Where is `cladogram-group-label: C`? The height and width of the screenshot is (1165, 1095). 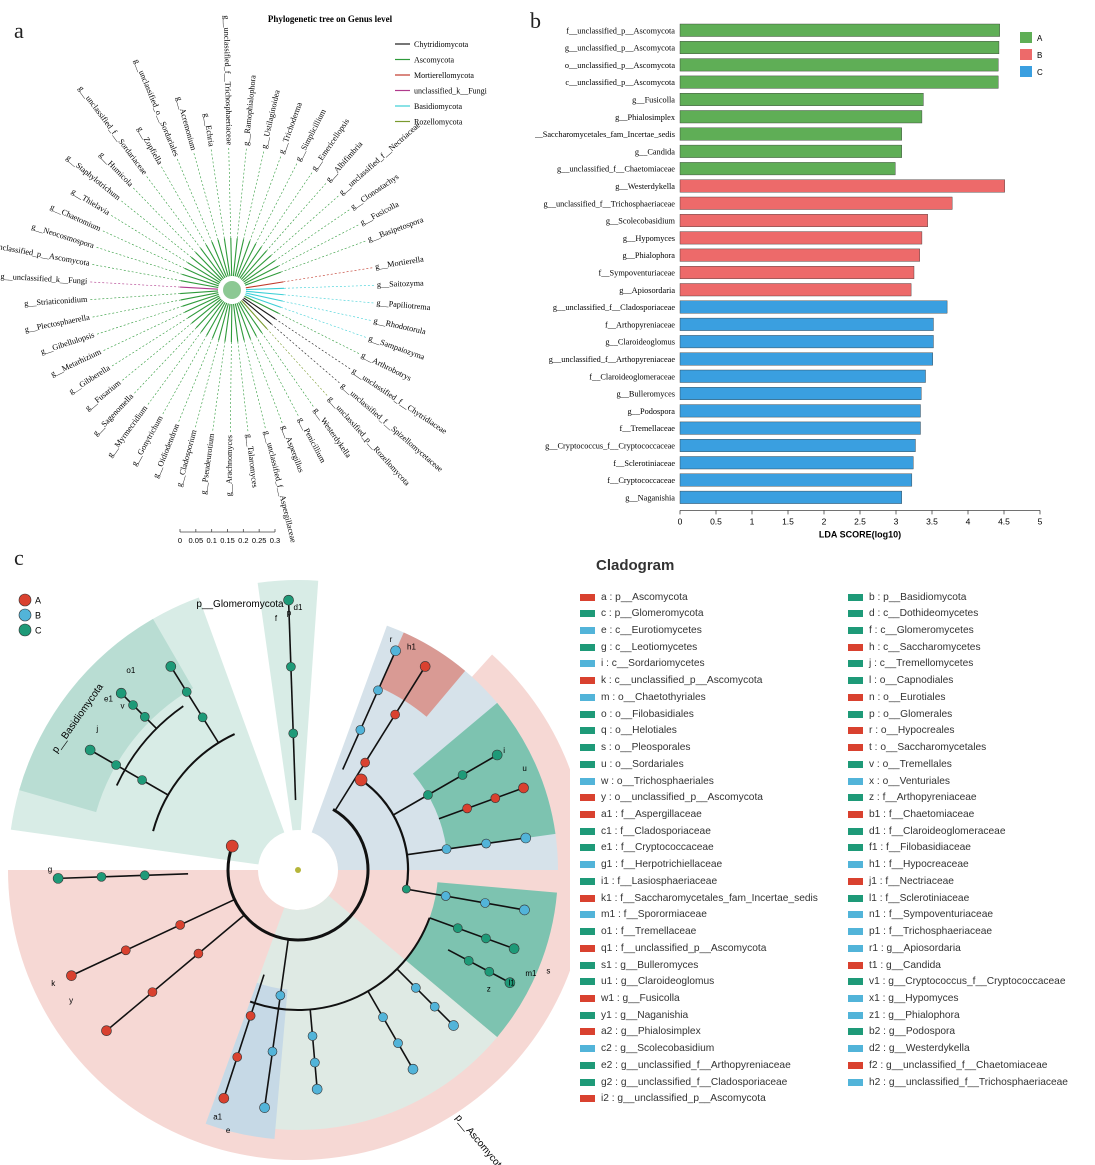 cladogram-group-label: C is located at coordinates (38, 631).